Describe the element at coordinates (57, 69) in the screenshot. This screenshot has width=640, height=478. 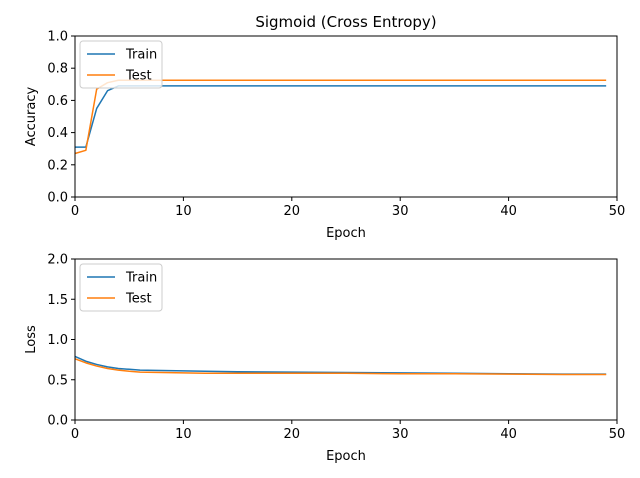
I see `y-tick-label: 0.8` at that location.